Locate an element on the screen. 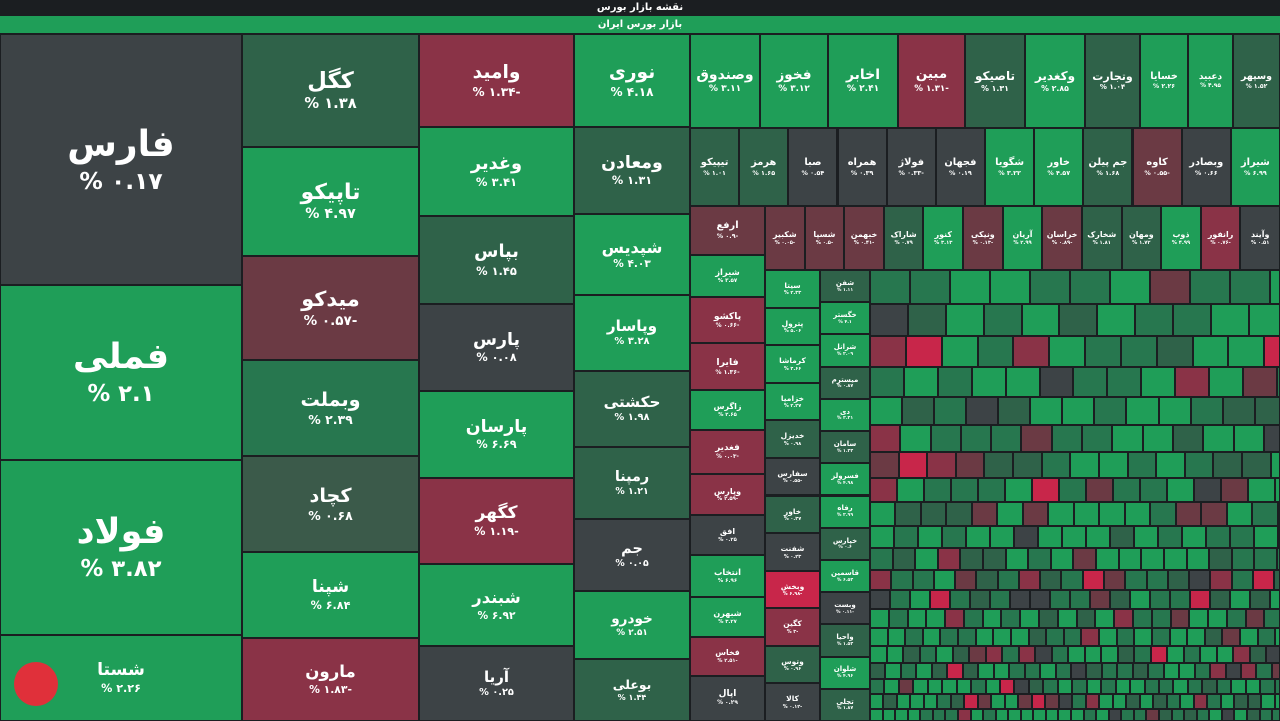  tile: فولاد ۳.۸۲ % is located at coordinates (121, 547).